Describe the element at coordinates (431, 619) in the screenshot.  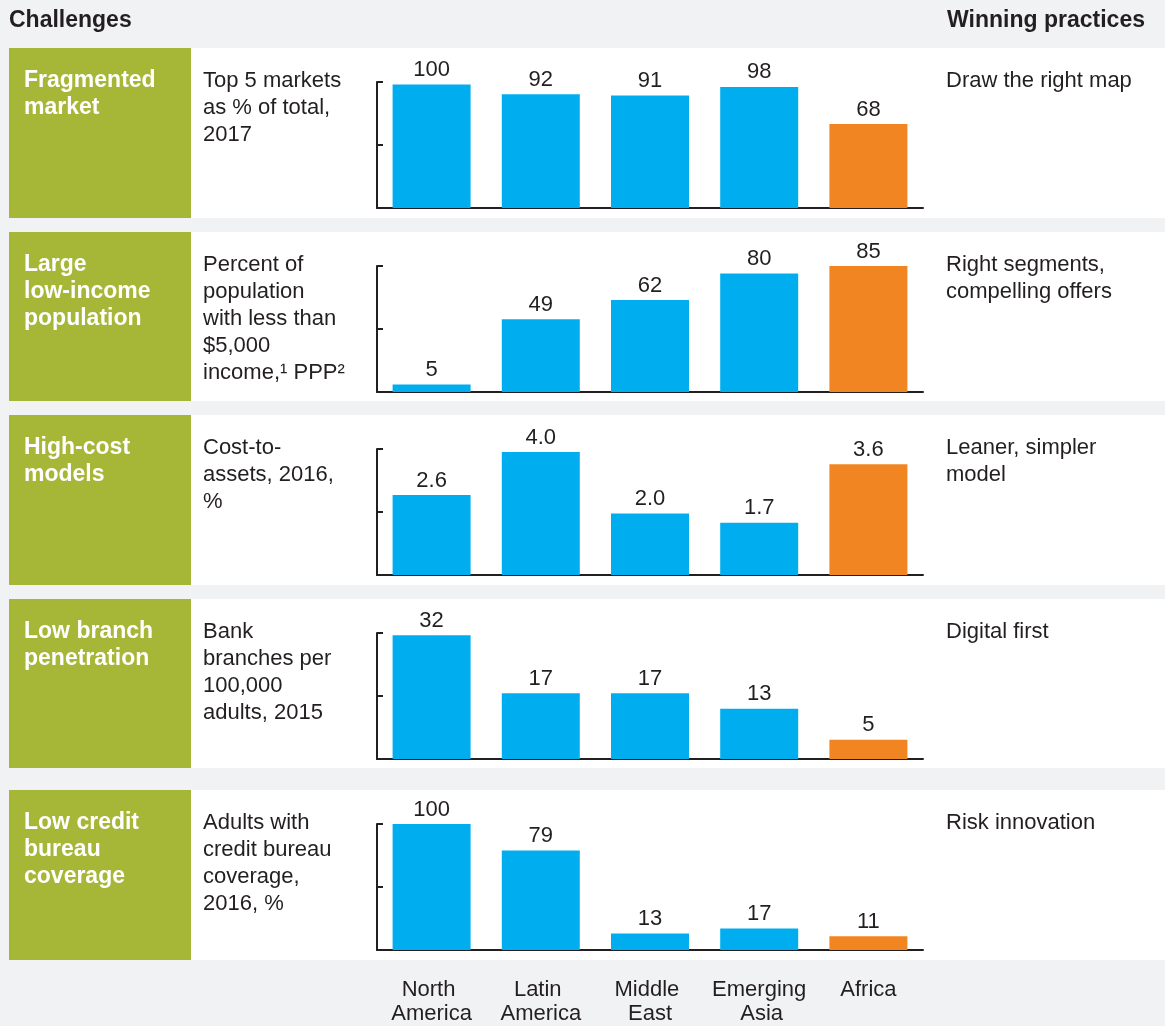
I see `data-label: 32` at that location.